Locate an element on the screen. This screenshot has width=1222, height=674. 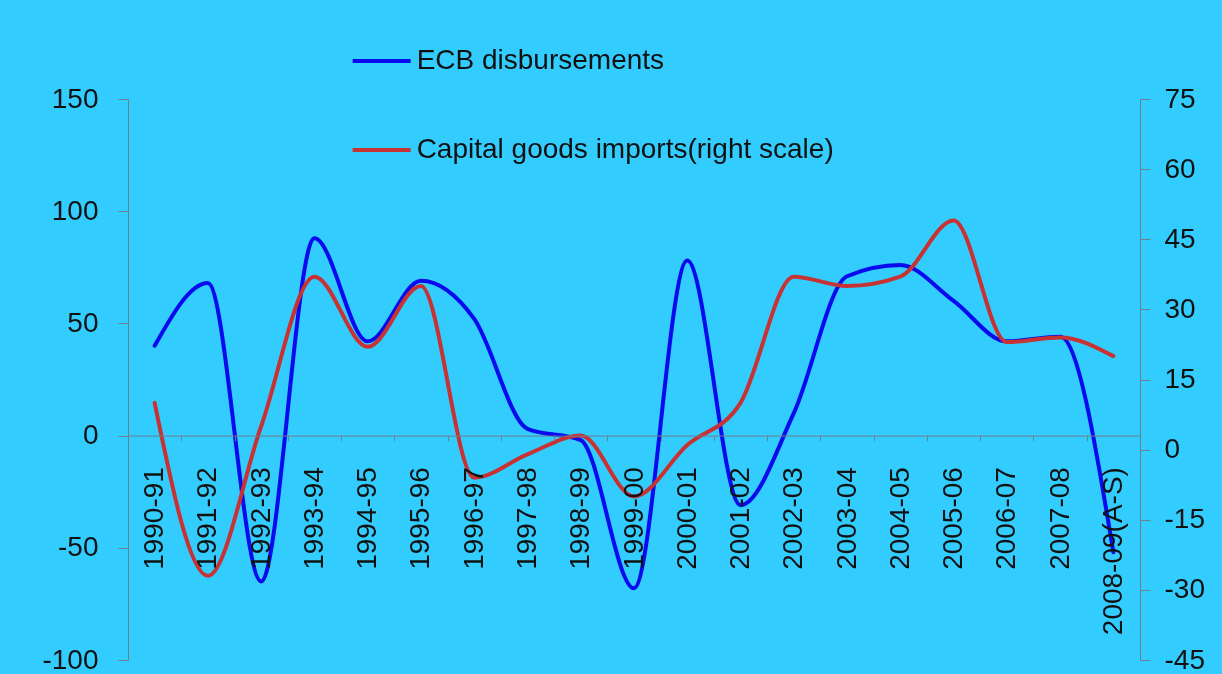
x-tick-label: 2005-06 is located at coordinates (953, 518).